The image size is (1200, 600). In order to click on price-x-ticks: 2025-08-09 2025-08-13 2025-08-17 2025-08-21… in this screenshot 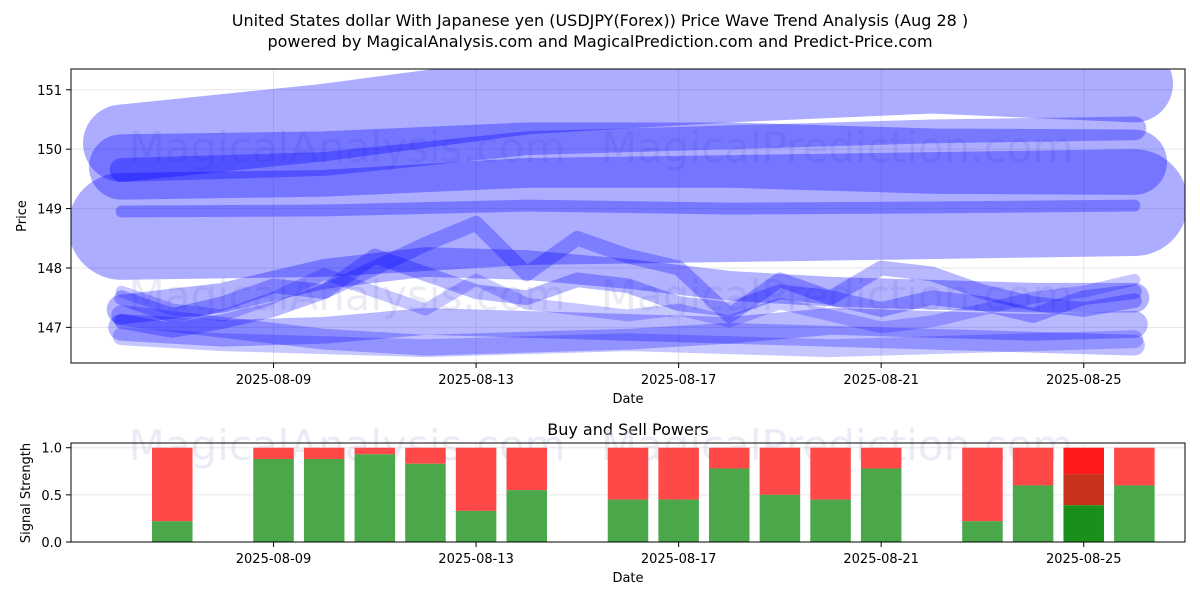, I will do `click(679, 375)`.